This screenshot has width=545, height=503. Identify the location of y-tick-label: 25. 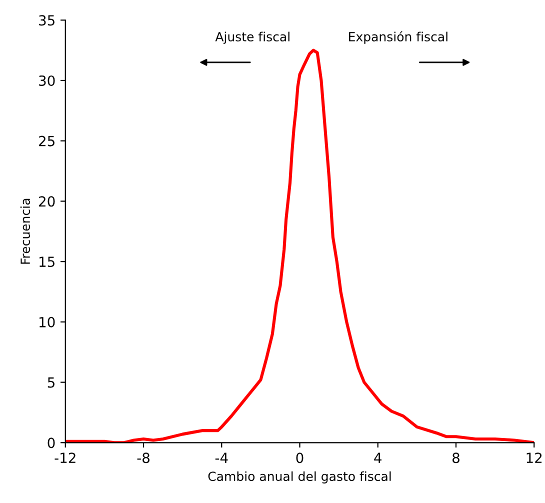
(46, 141).